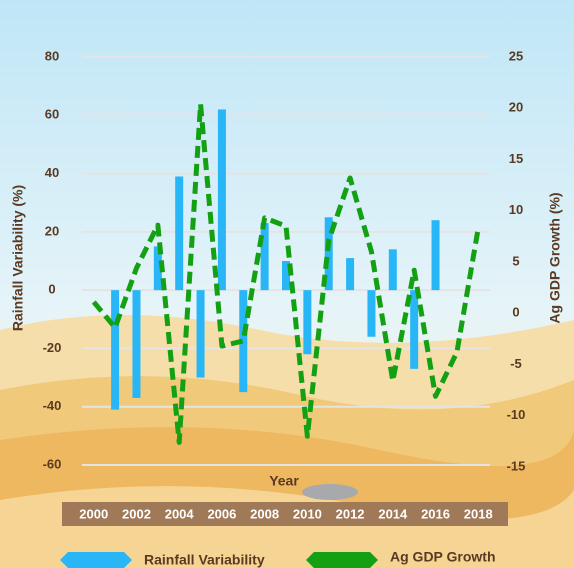 The width and height of the screenshot is (574, 568). What do you see at coordinates (136, 513) in the screenshot?
I see `x-tick-label: 2002` at bounding box center [136, 513].